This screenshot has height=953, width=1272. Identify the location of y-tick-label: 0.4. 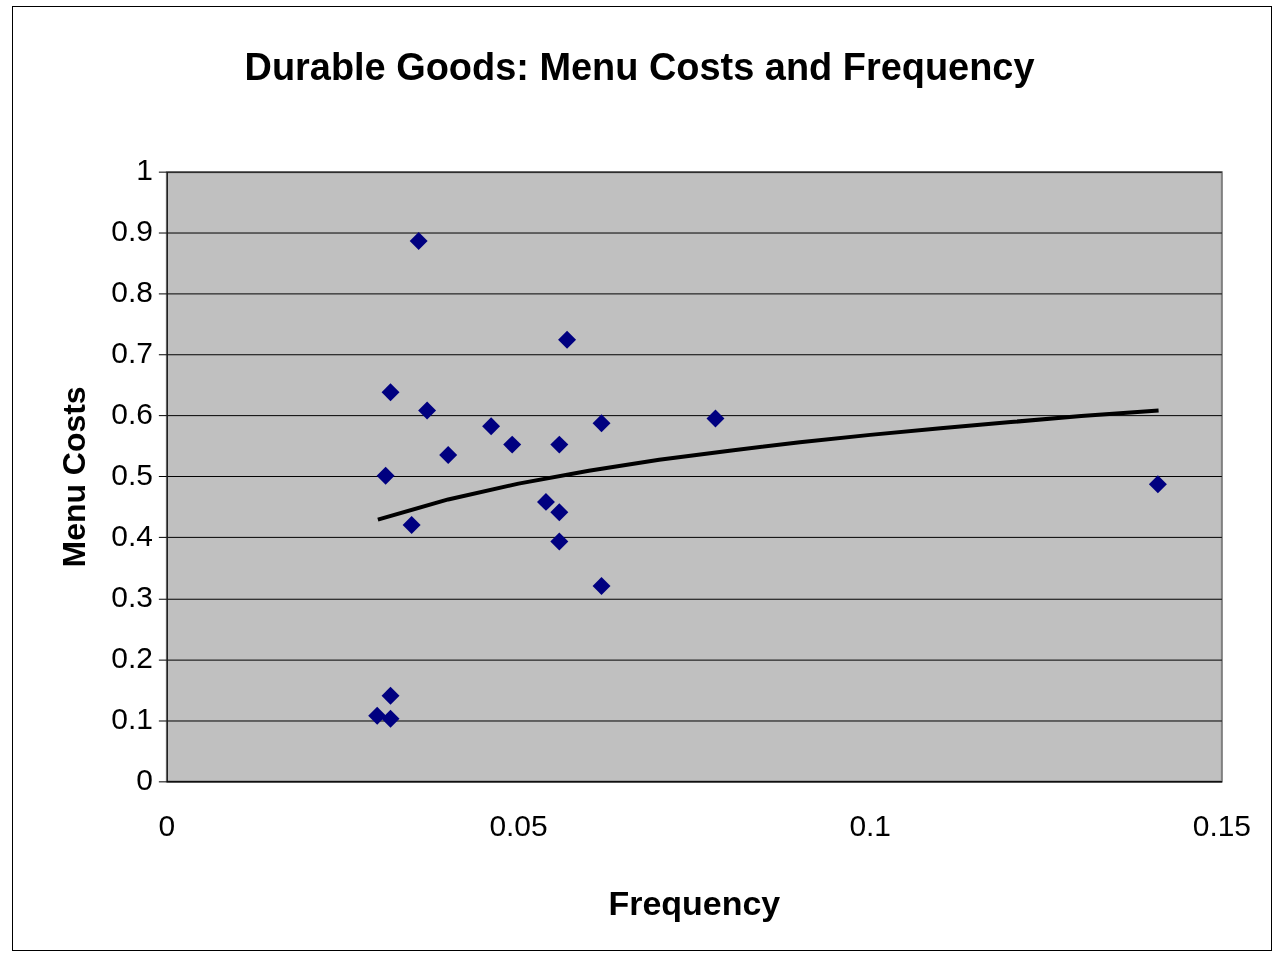
(132, 536).